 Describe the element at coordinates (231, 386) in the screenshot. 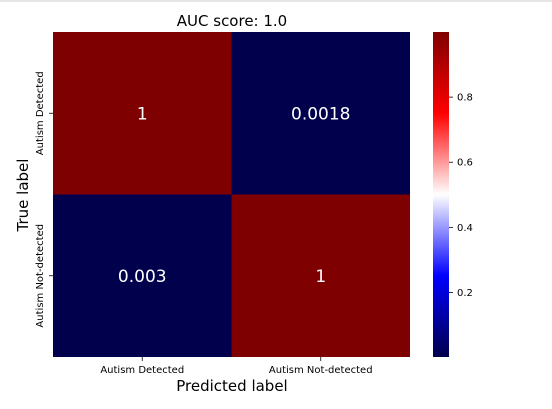

I see `x-axis-label: Predicted label` at that location.